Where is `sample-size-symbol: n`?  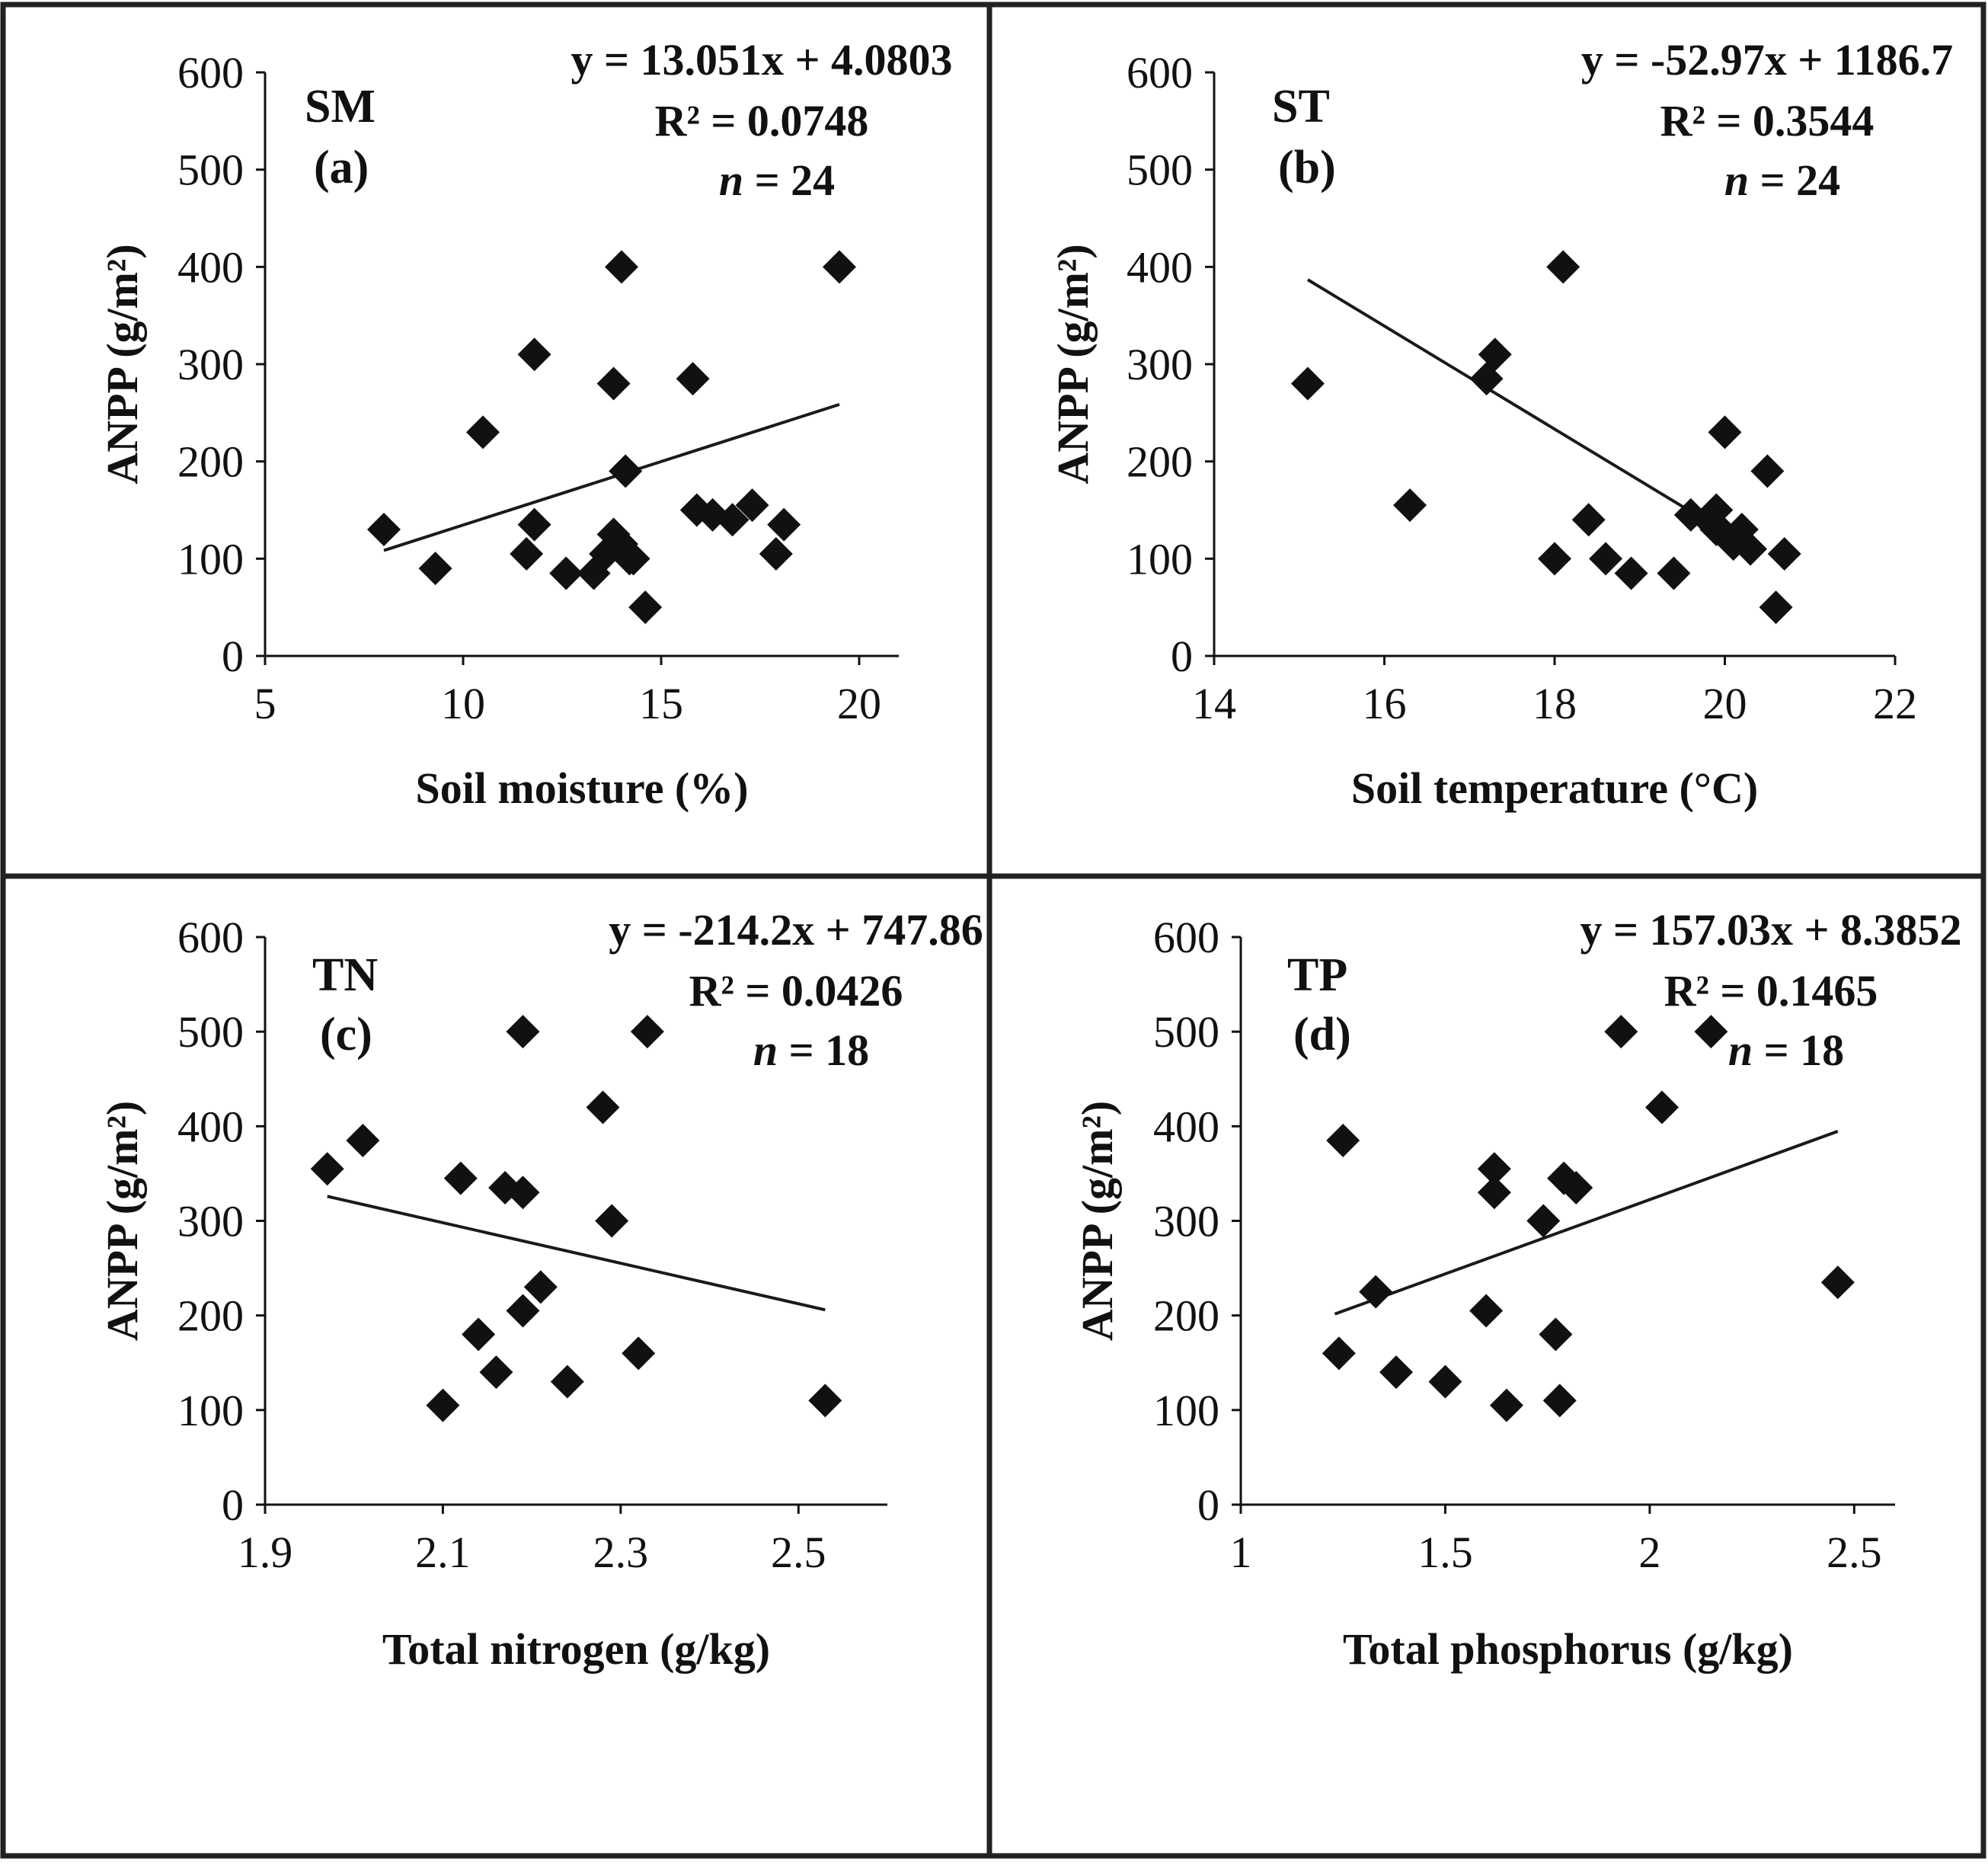
sample-size-symbol: n is located at coordinates (1736, 180).